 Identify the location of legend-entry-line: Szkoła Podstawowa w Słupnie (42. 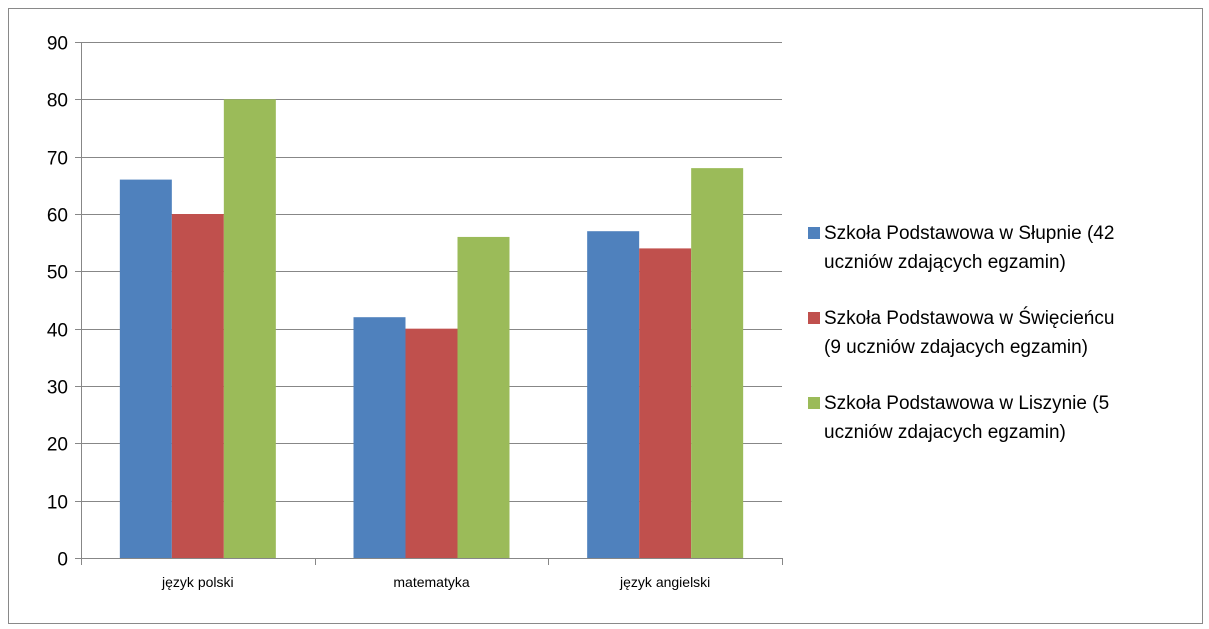
(969, 233).